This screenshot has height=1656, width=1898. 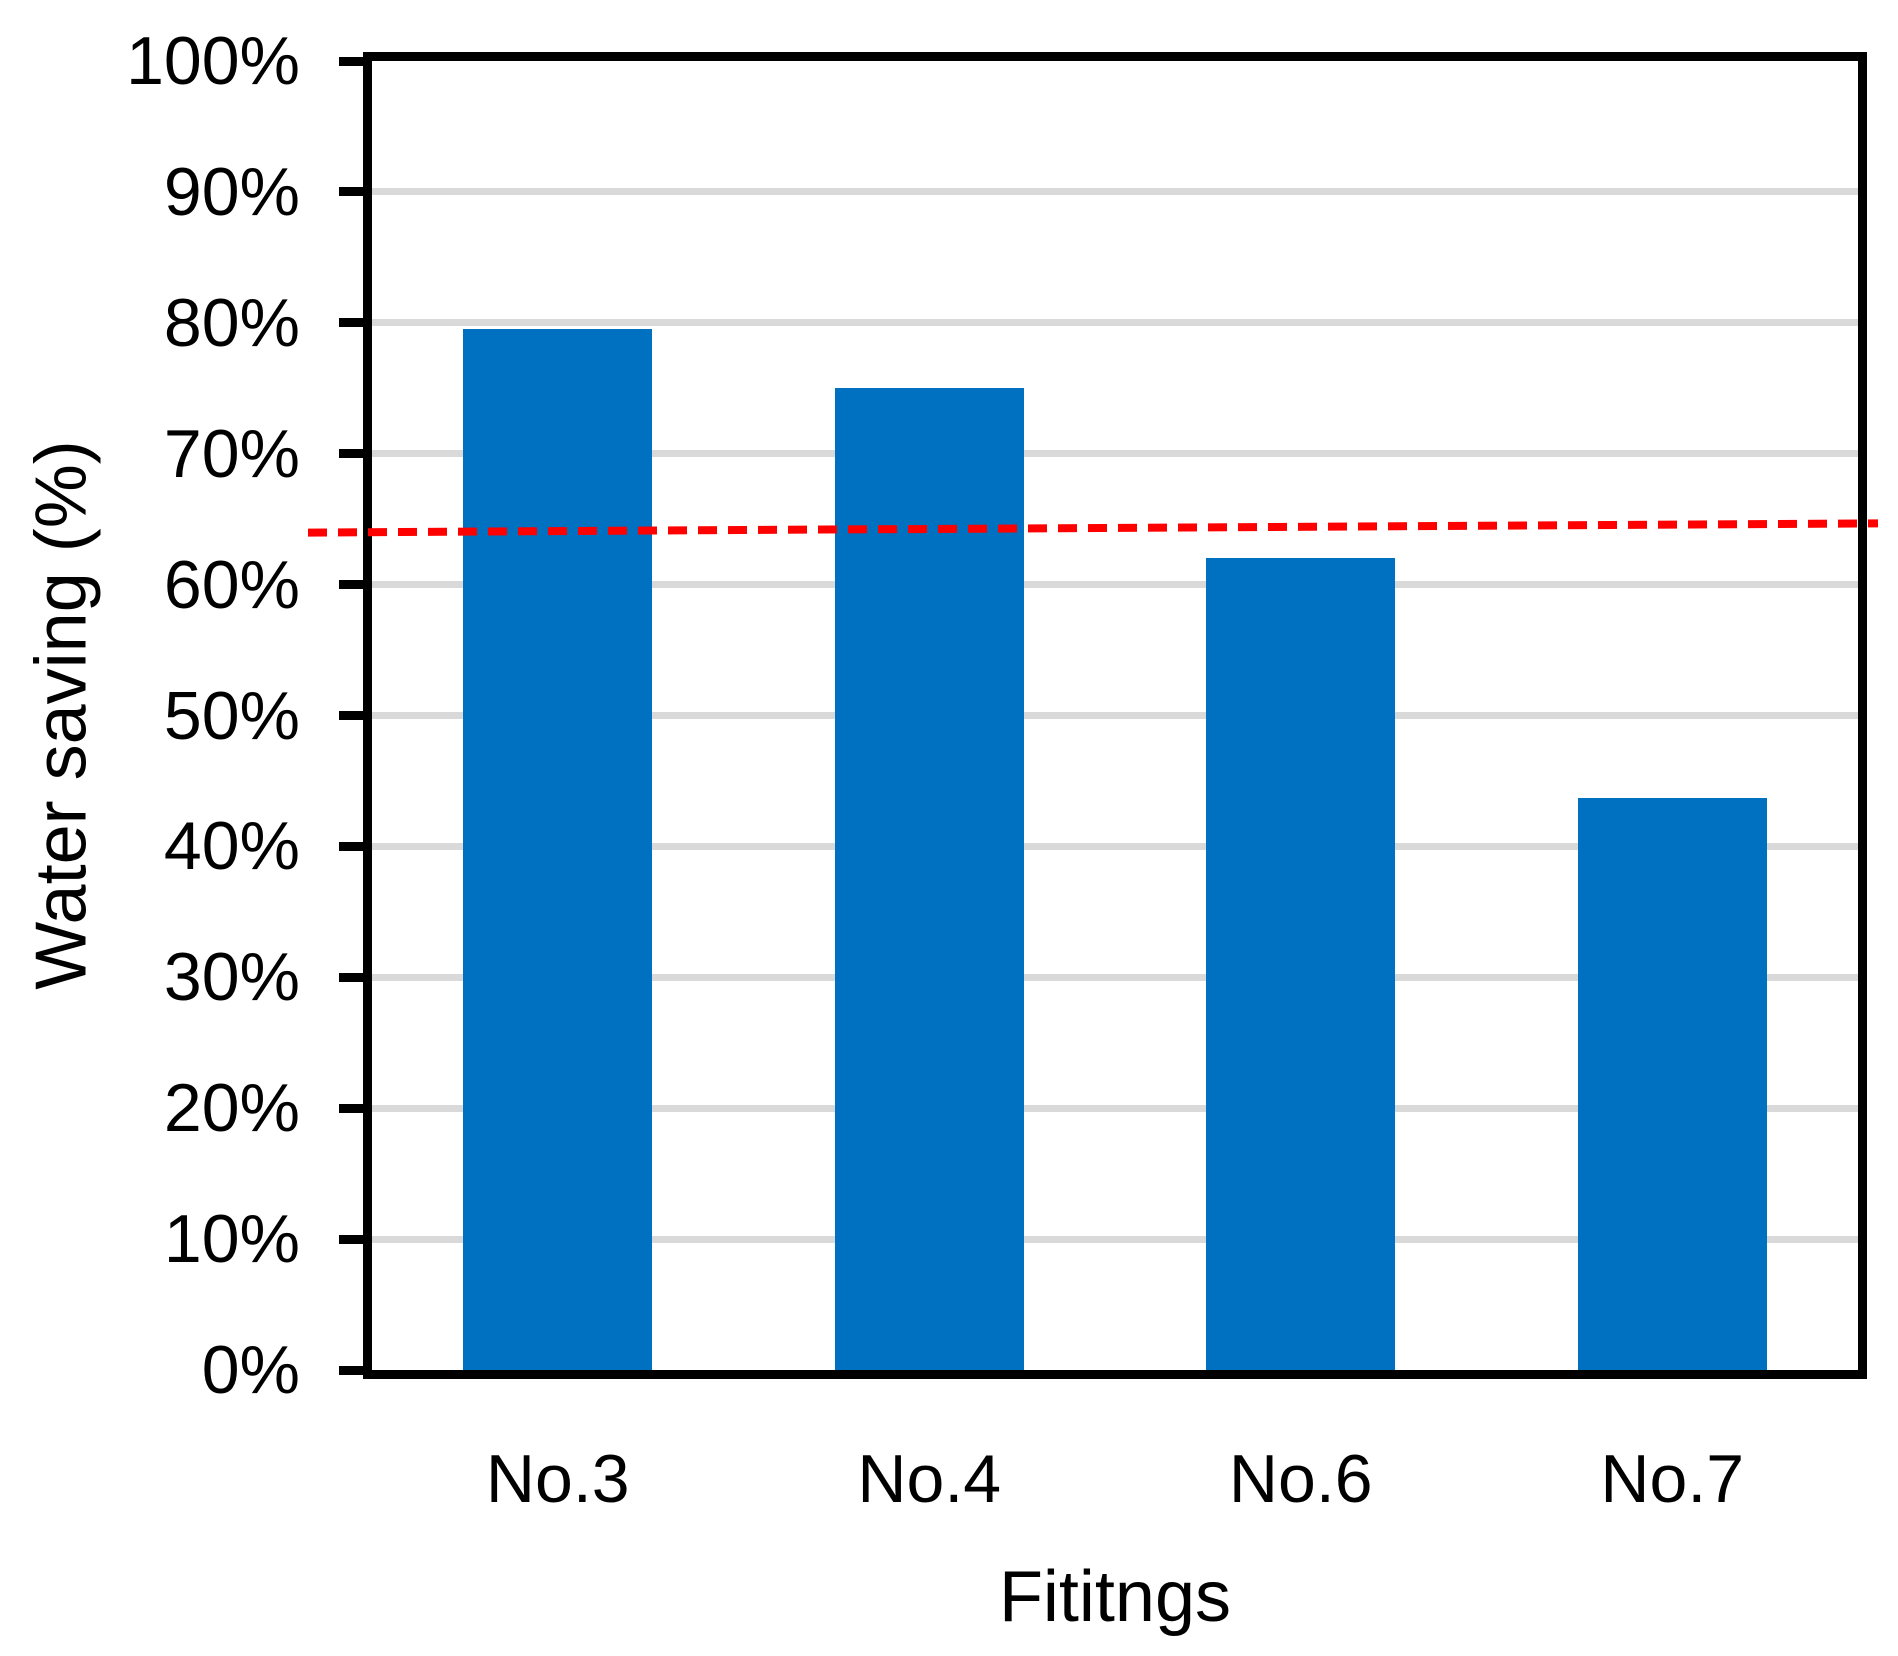 I want to click on y-tick-label: 60%, so click(x=231, y=584).